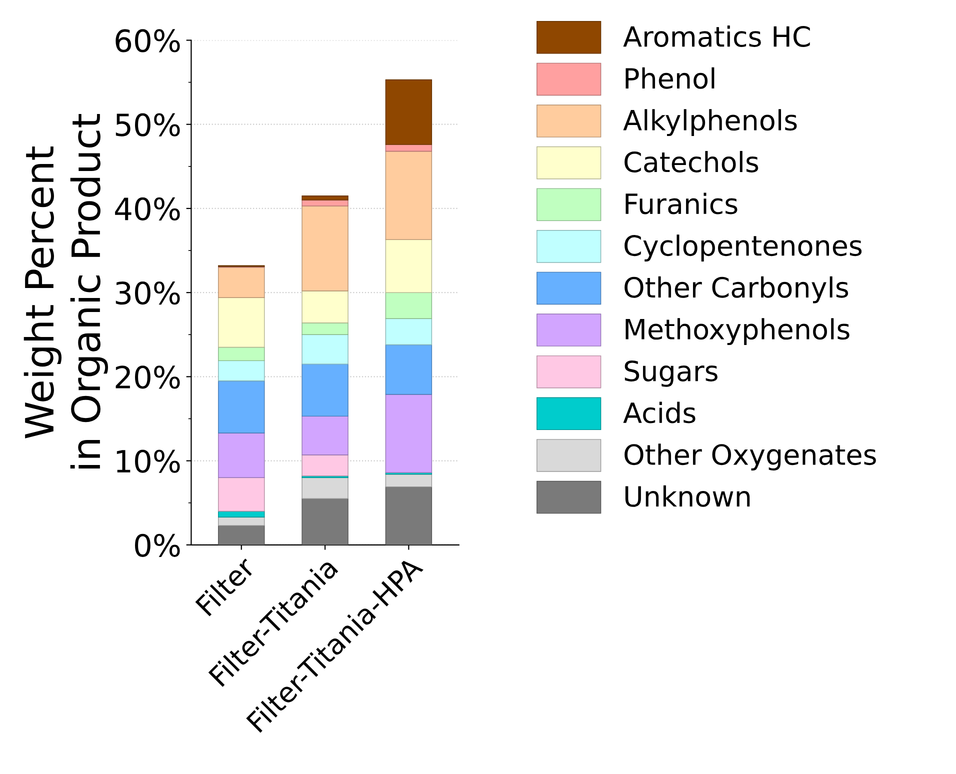  I want to click on legend-label: Other Oxygenates, so click(750, 457).